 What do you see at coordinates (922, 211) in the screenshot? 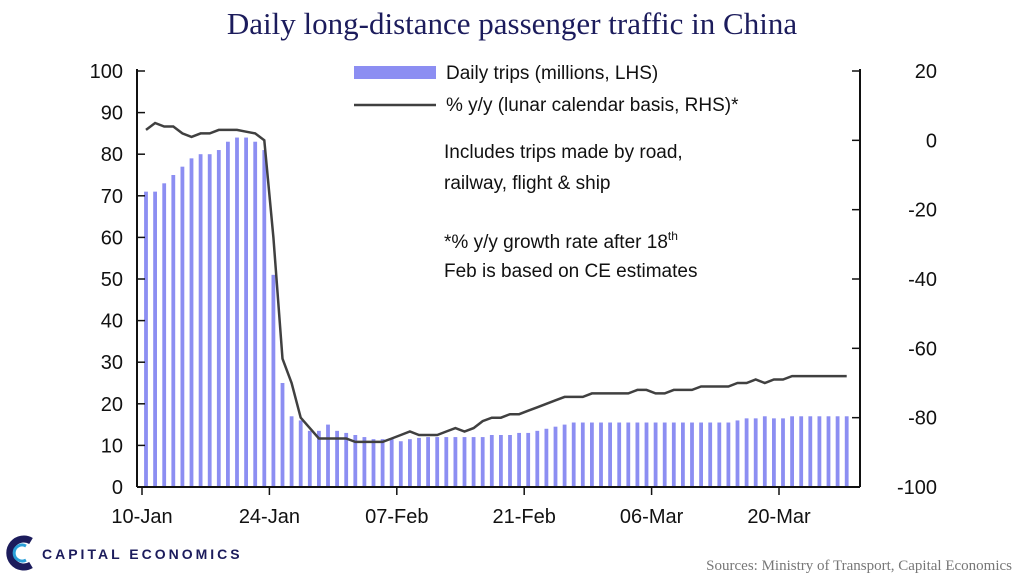
I see `right-tick-label: -20` at bounding box center [922, 211].